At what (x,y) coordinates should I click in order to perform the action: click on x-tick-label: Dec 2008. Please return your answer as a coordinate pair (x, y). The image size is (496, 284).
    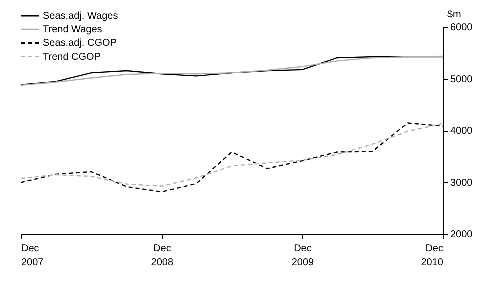
    Looking at the image, I should click on (162, 256).